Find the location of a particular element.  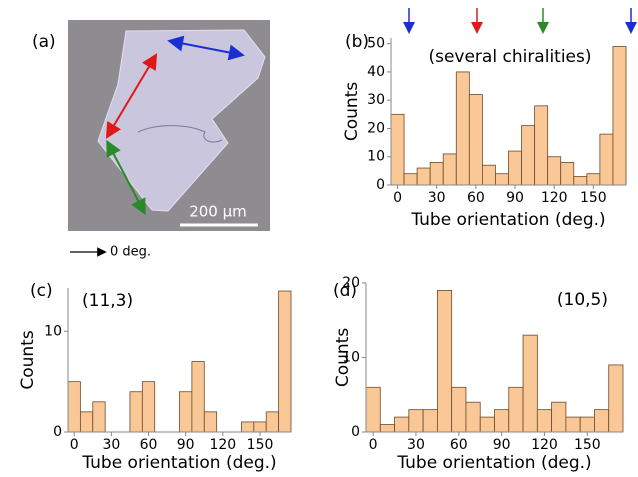

panel-label: (c) is located at coordinates (41, 291).